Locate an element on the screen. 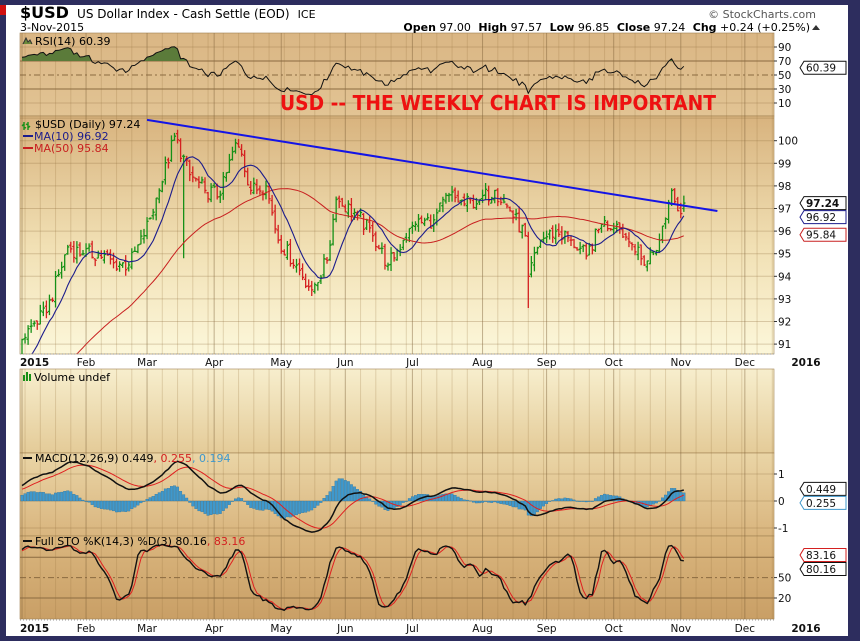 The width and height of the screenshot is (860, 641). macd-value-box-frame is located at coordinates (823, 488).